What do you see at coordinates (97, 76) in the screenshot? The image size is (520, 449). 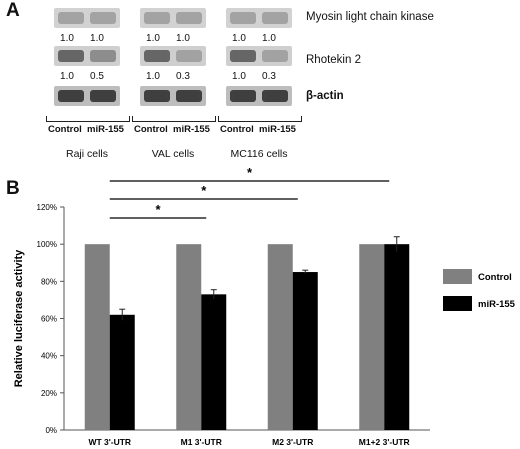 I see `quantification-value: 0.5` at bounding box center [97, 76].